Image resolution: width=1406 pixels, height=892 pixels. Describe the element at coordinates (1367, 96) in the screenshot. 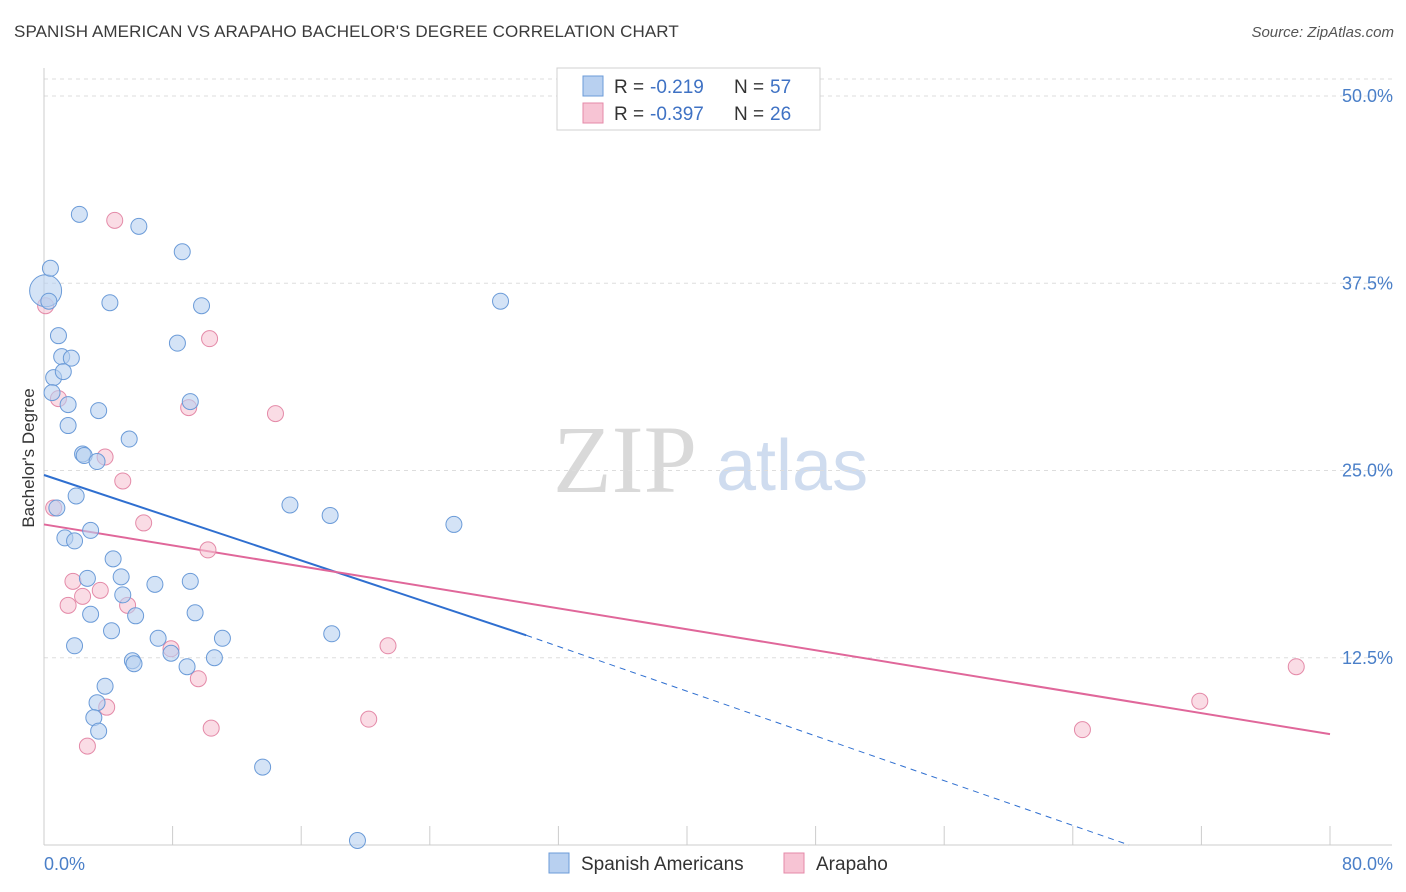

I see `y-tick-label: 50.0%` at that location.